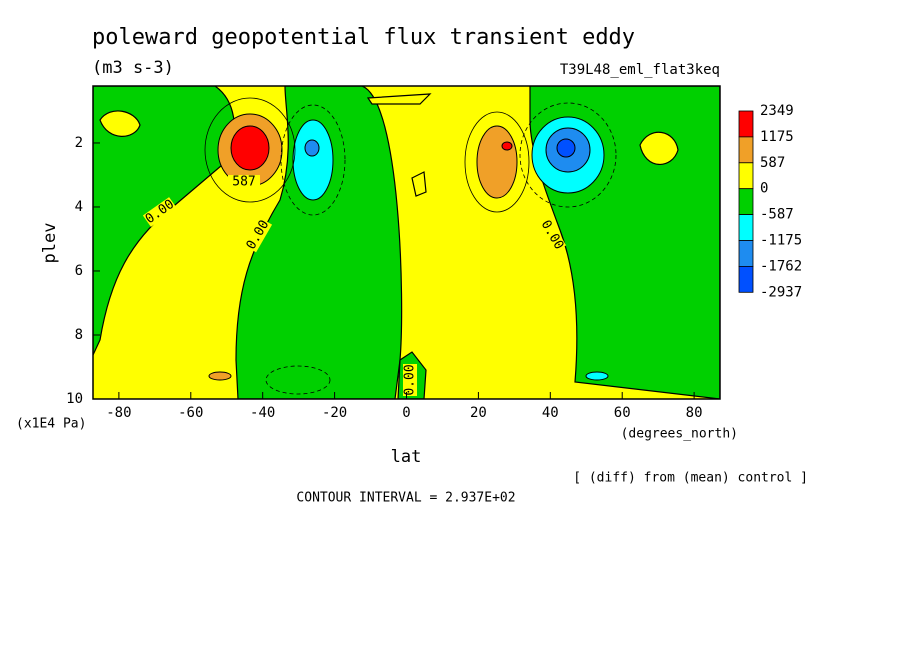 This screenshot has height=654, width=904. Describe the element at coordinates (478, 413) in the screenshot. I see `x-tick-label: 20` at that location.